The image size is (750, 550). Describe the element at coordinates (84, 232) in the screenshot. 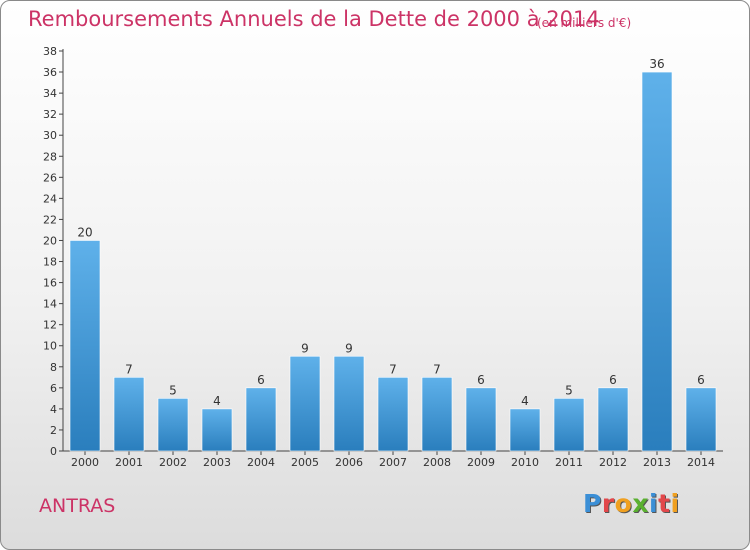

I see `data-label: 20` at that location.